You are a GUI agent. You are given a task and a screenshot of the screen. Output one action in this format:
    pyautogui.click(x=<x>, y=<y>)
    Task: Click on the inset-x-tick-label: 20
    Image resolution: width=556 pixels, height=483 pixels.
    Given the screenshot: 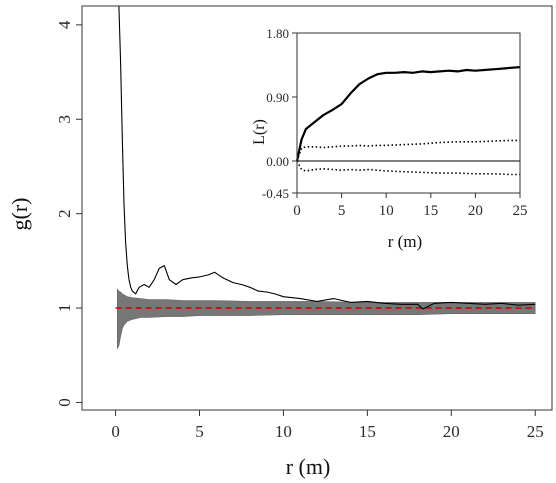 What is the action you would take?
    pyautogui.click(x=475, y=211)
    